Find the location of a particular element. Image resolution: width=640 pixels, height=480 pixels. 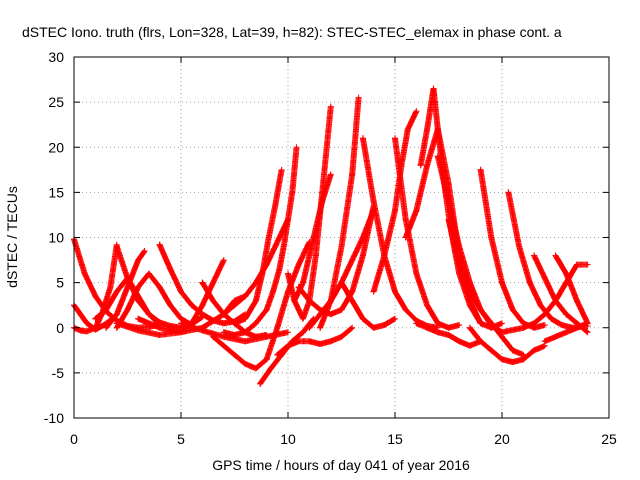

x-tick-label: 0 is located at coordinates (74, 439).